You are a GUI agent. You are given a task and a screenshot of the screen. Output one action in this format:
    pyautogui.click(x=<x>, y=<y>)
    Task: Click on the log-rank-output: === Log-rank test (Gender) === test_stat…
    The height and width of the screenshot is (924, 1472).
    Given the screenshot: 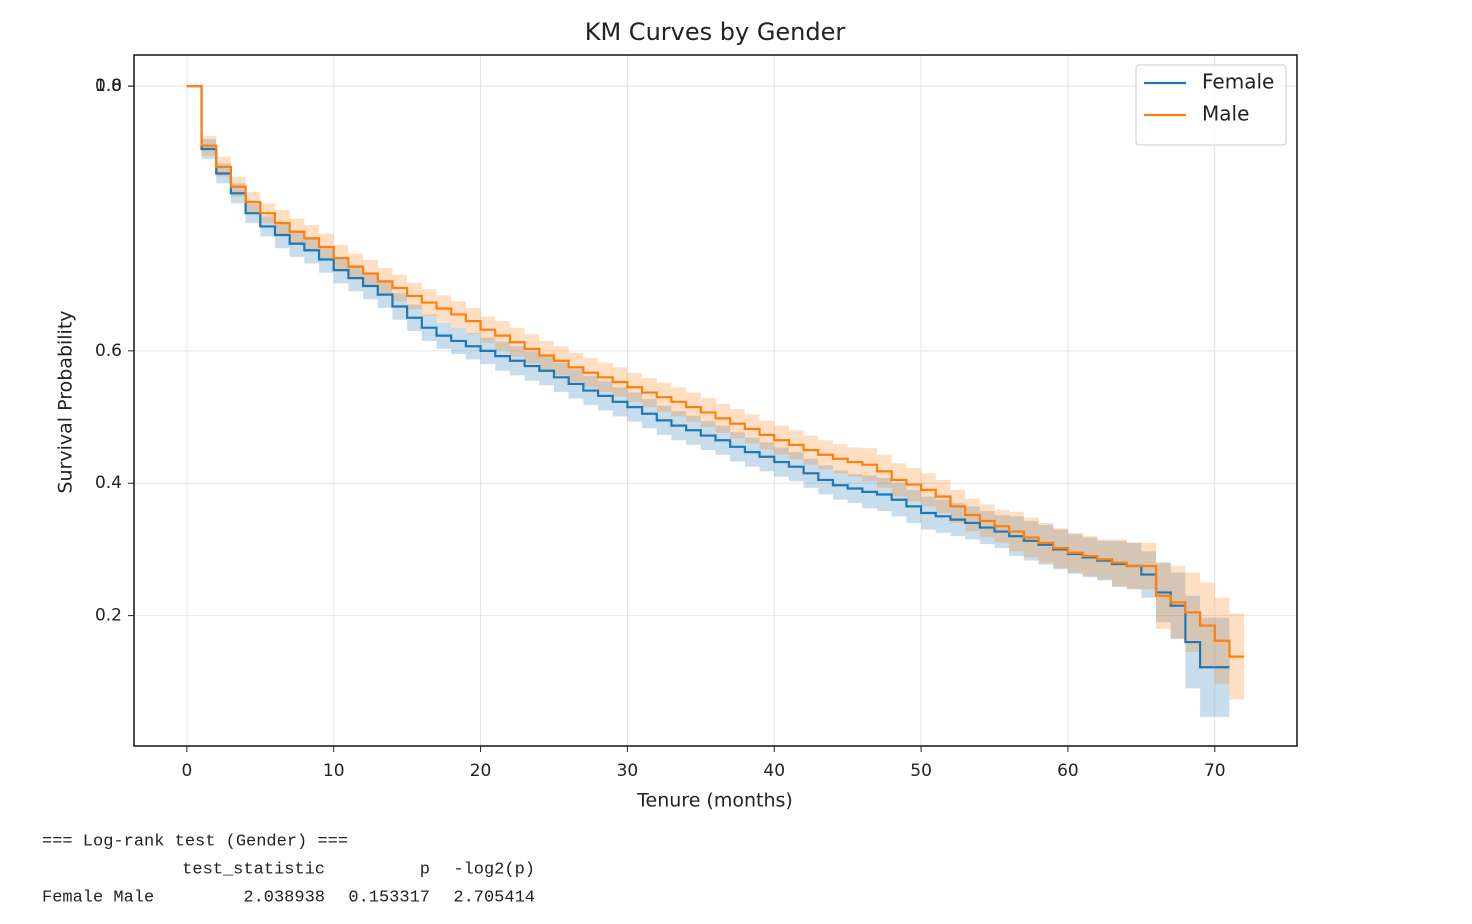 What is the action you would take?
    pyautogui.click(x=288, y=869)
    